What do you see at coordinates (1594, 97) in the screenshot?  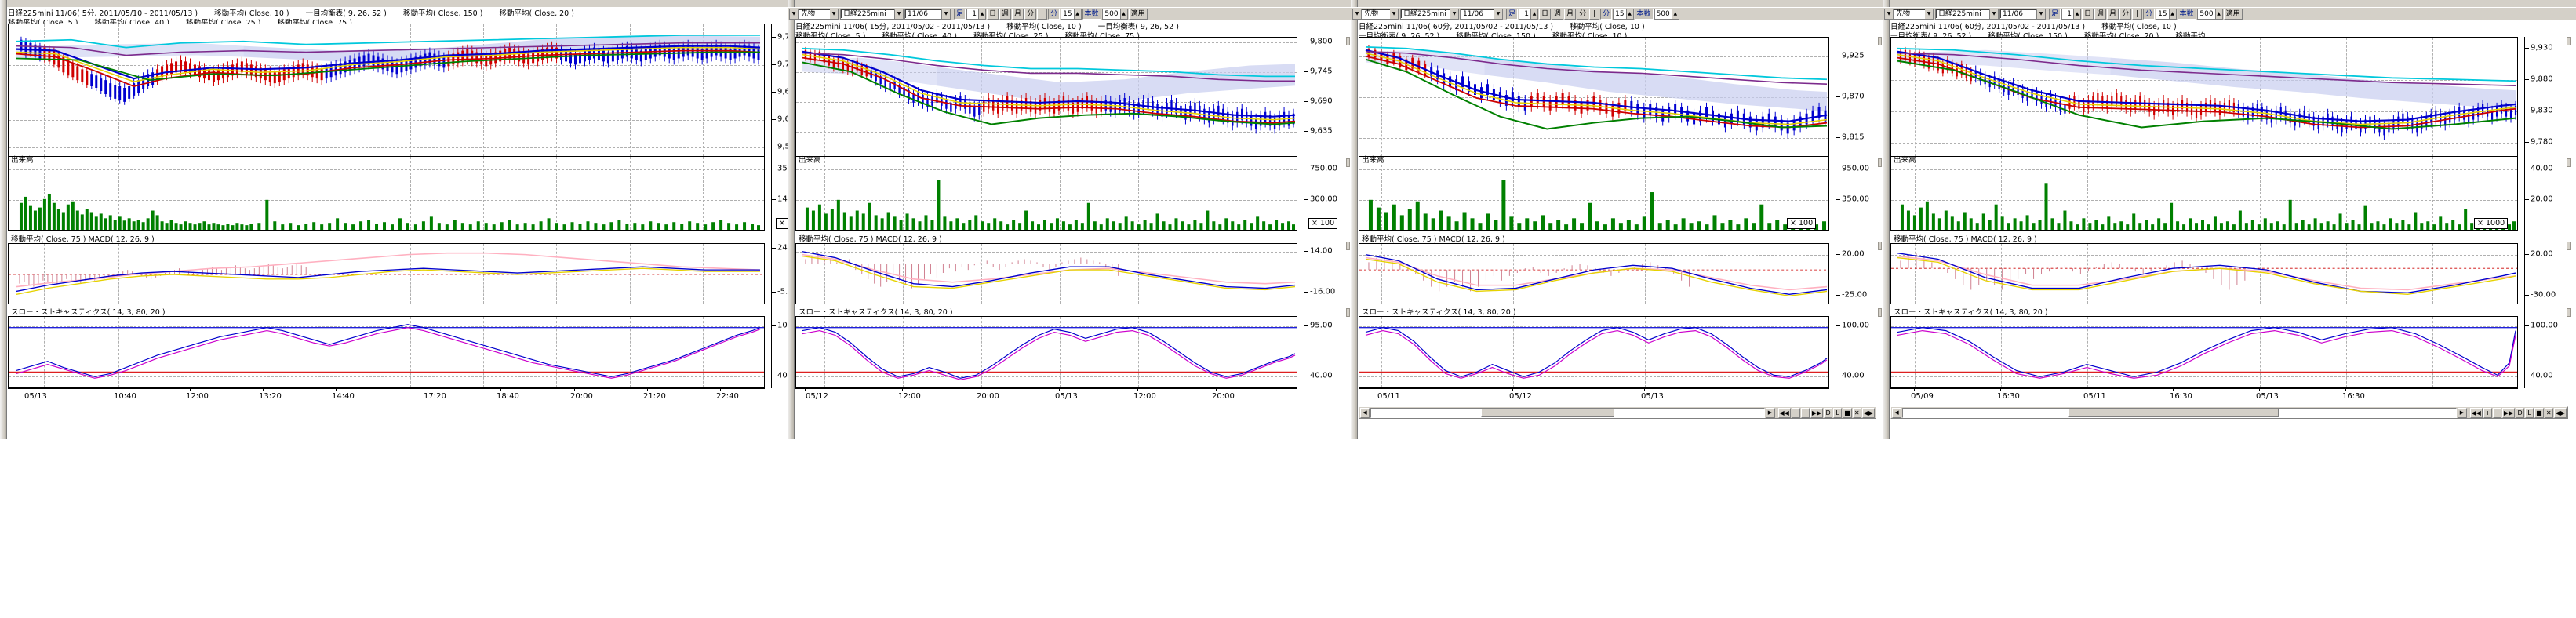 I see `panel-3-price-pane` at bounding box center [1594, 97].